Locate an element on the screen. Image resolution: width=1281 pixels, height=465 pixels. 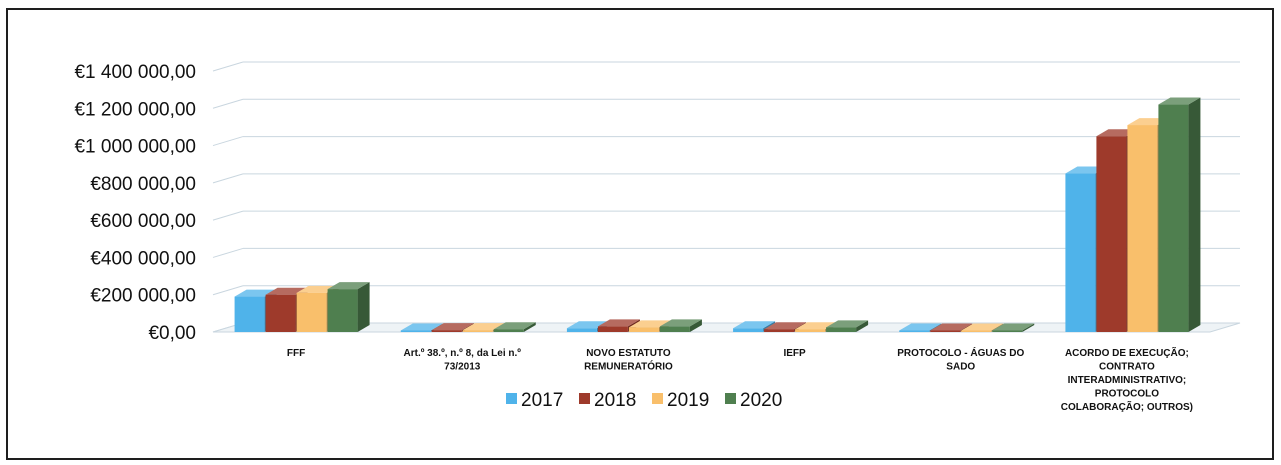
y-tick-label: €600 000,00 is located at coordinates (143, 221).